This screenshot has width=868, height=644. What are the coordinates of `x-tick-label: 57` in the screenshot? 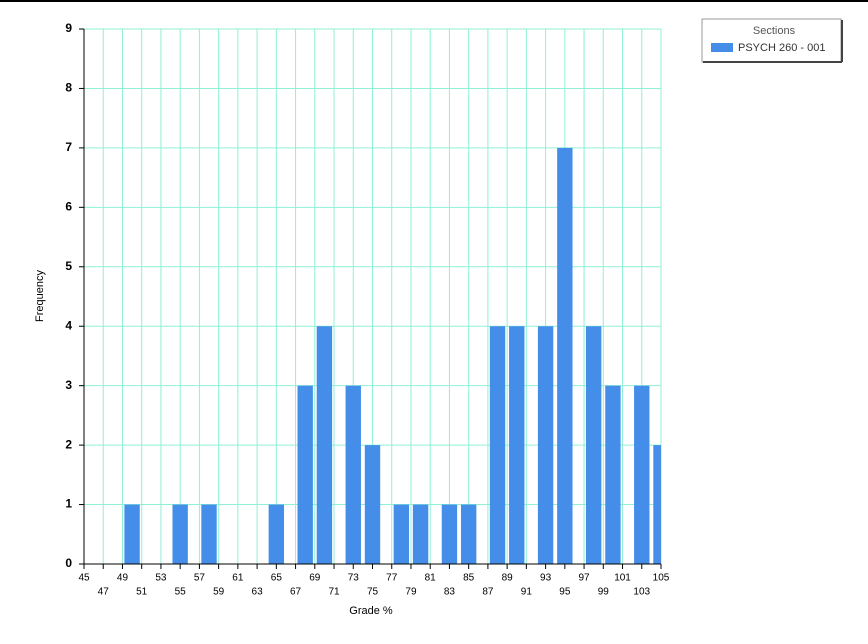 It's located at (200, 578).